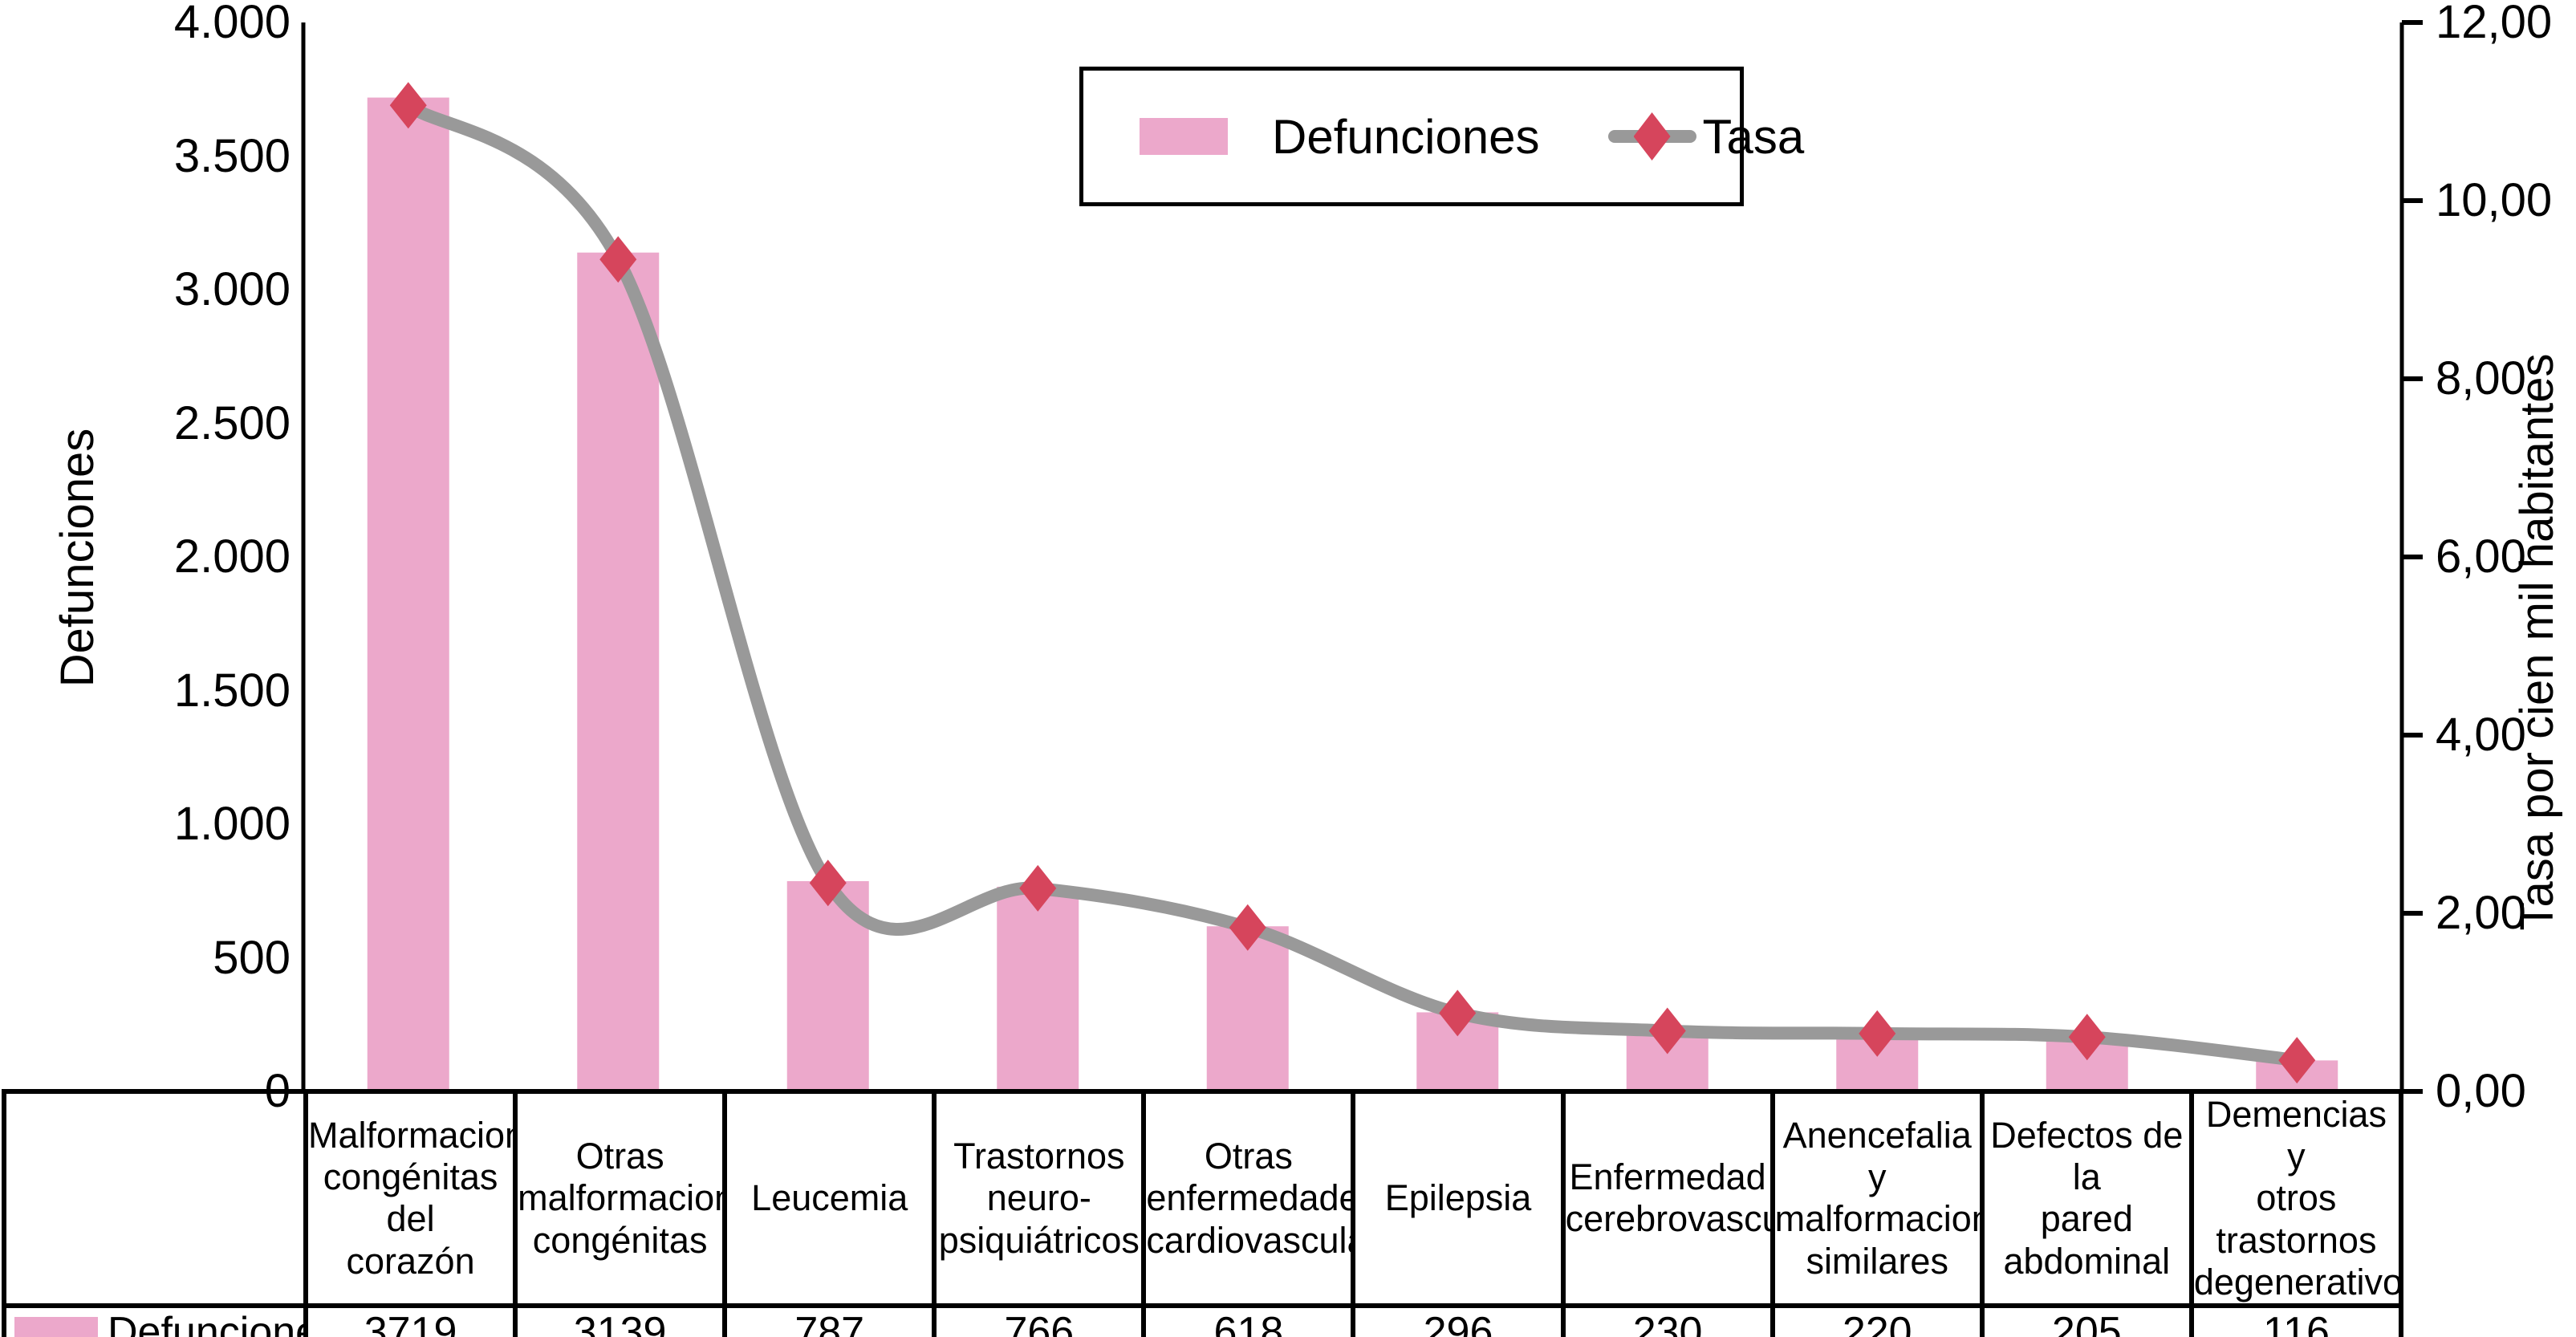  What do you see at coordinates (232, 824) in the screenshot?
I see `axis-tick-label: 1.000` at bounding box center [232, 824].